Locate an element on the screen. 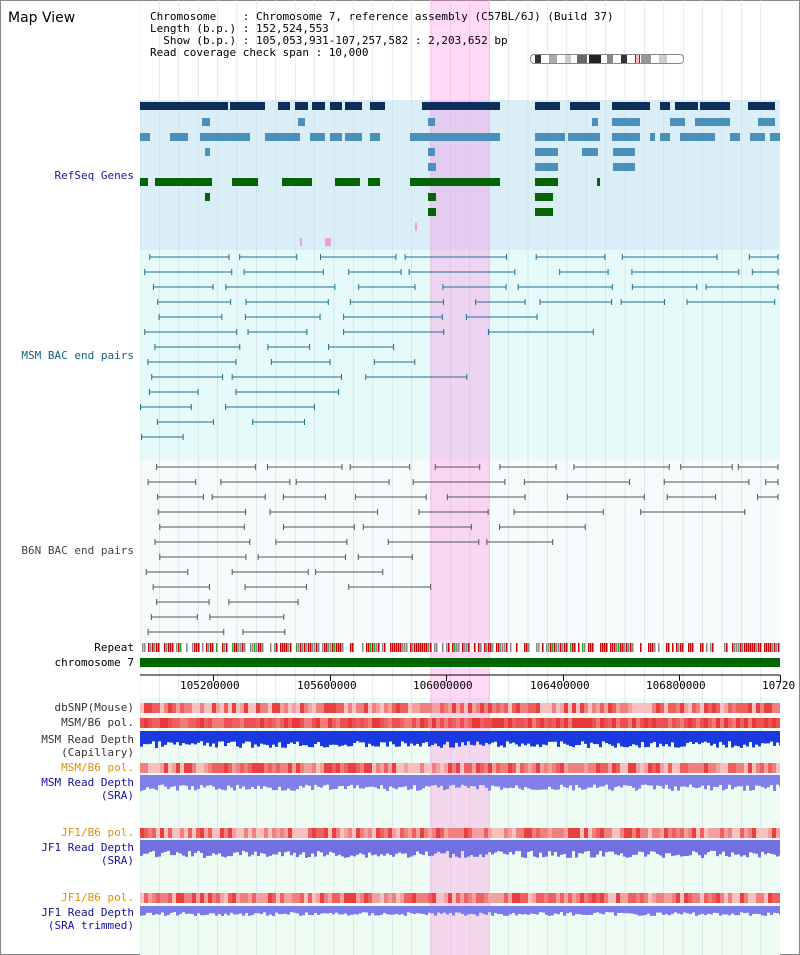 This screenshot has height=955, width=800. track-label-msm-pol-1: MSM/B6 pol. is located at coordinates (97, 722).